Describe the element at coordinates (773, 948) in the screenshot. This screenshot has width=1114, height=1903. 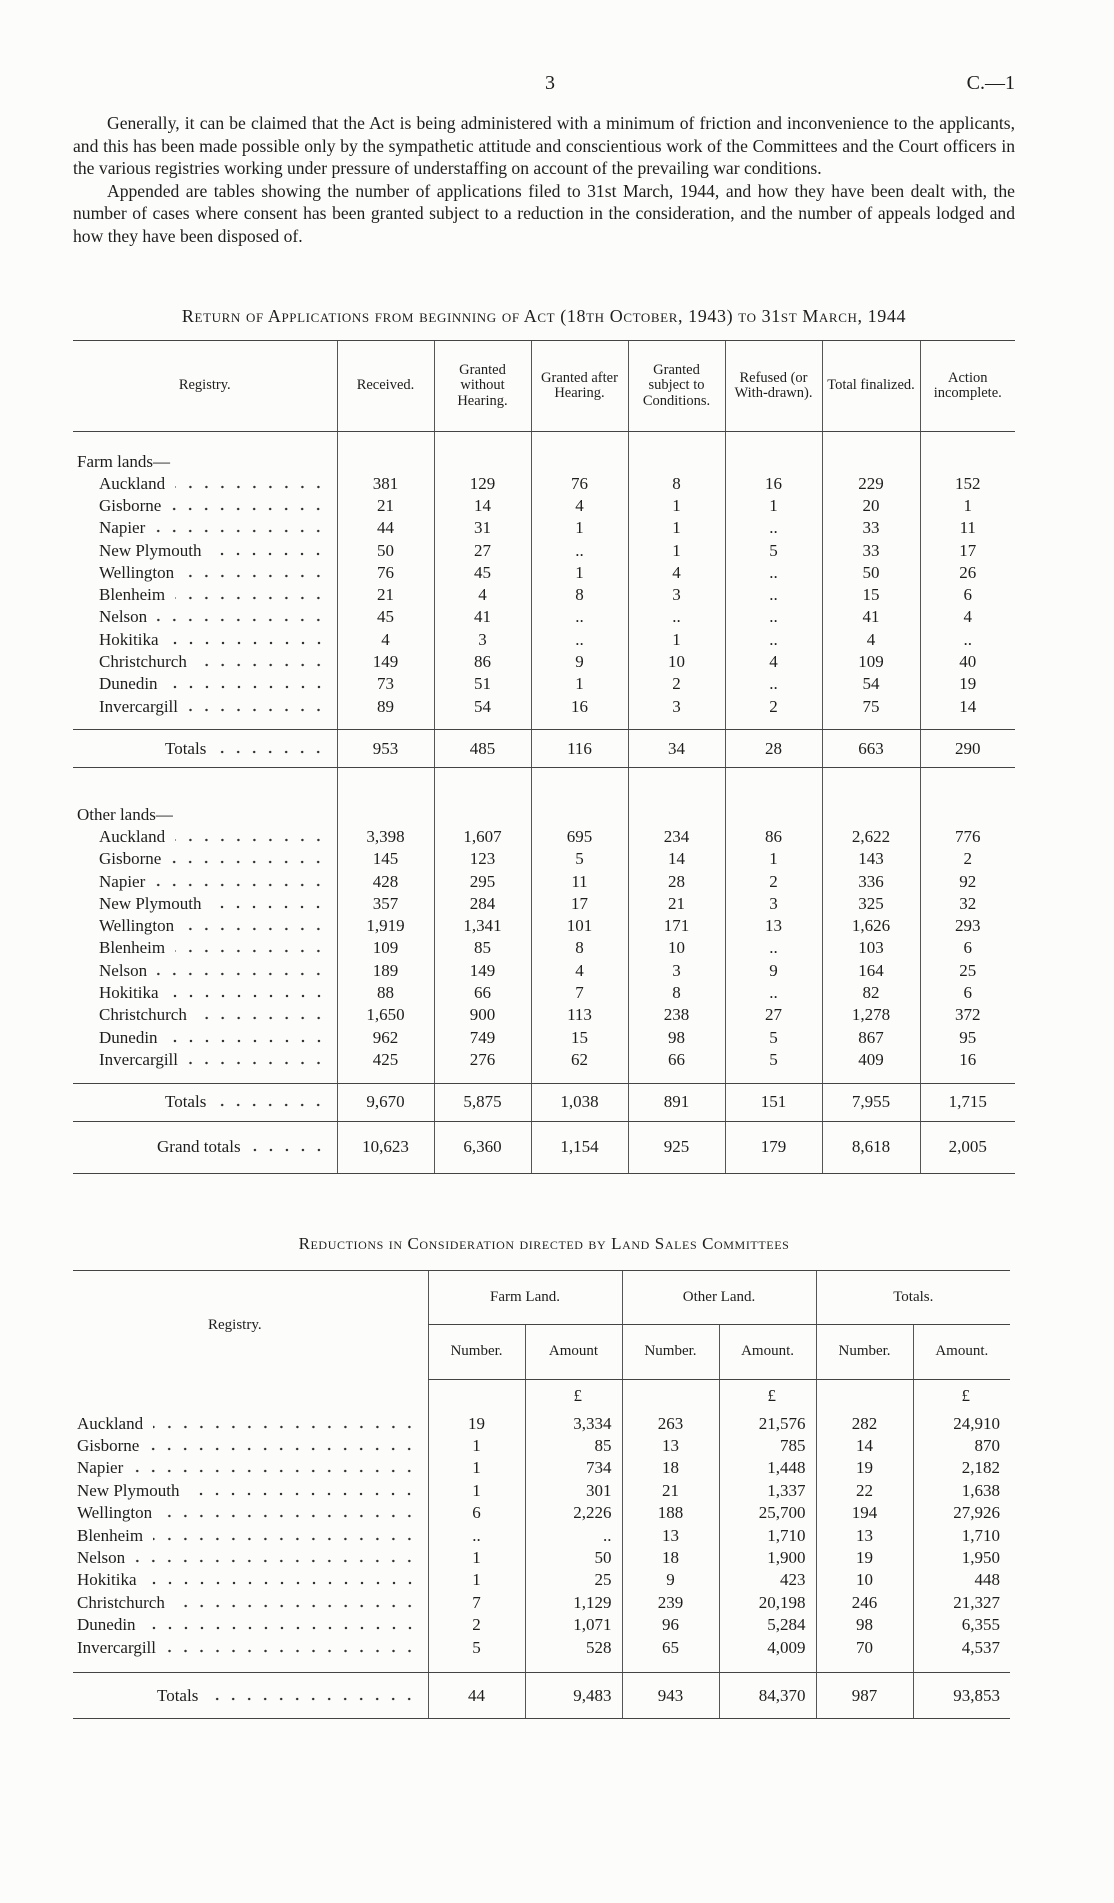
I see `value-cell: ..` at that location.